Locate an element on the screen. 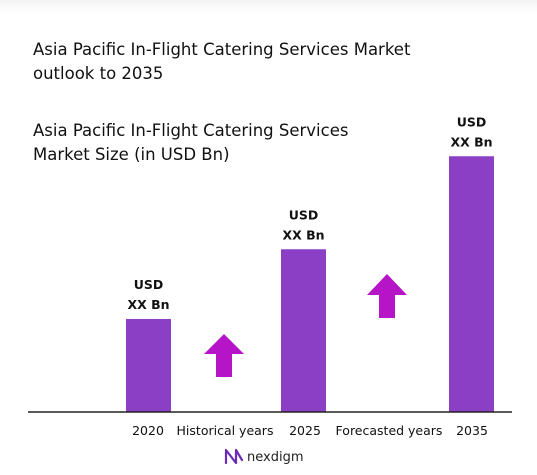 The image size is (537, 475). forecast-growth-arrow-icon is located at coordinates (387, 296).